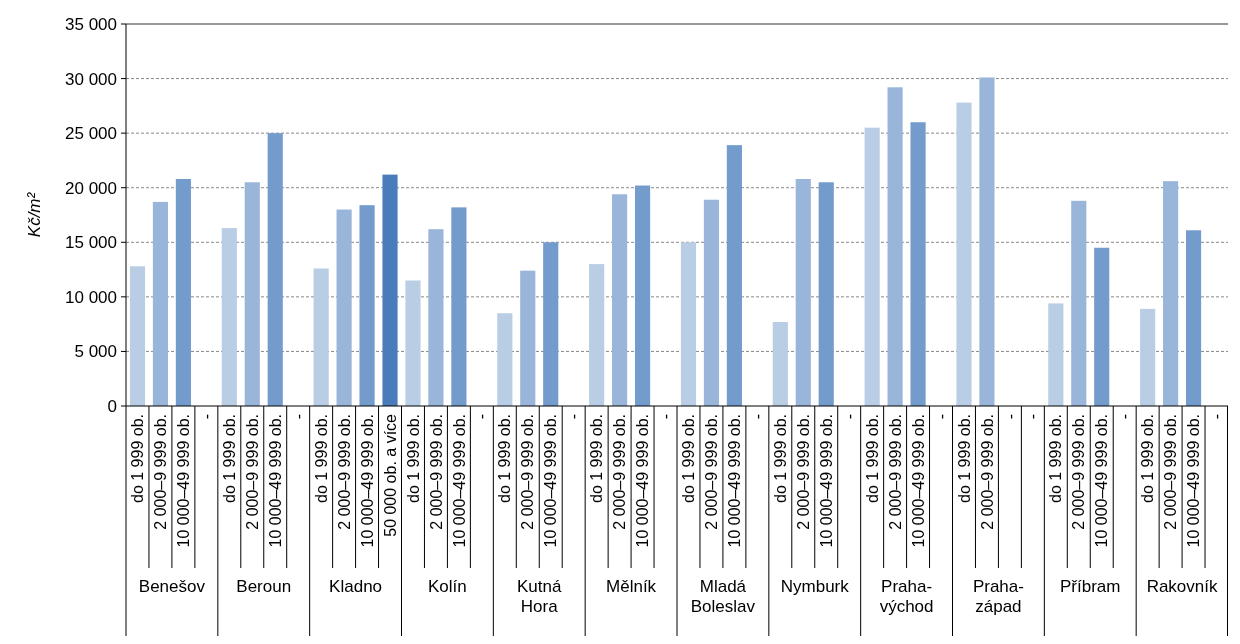 This screenshot has height=644, width=1240. Describe the element at coordinates (998, 596) in the screenshot. I see `text: Praha-západ` at that location.